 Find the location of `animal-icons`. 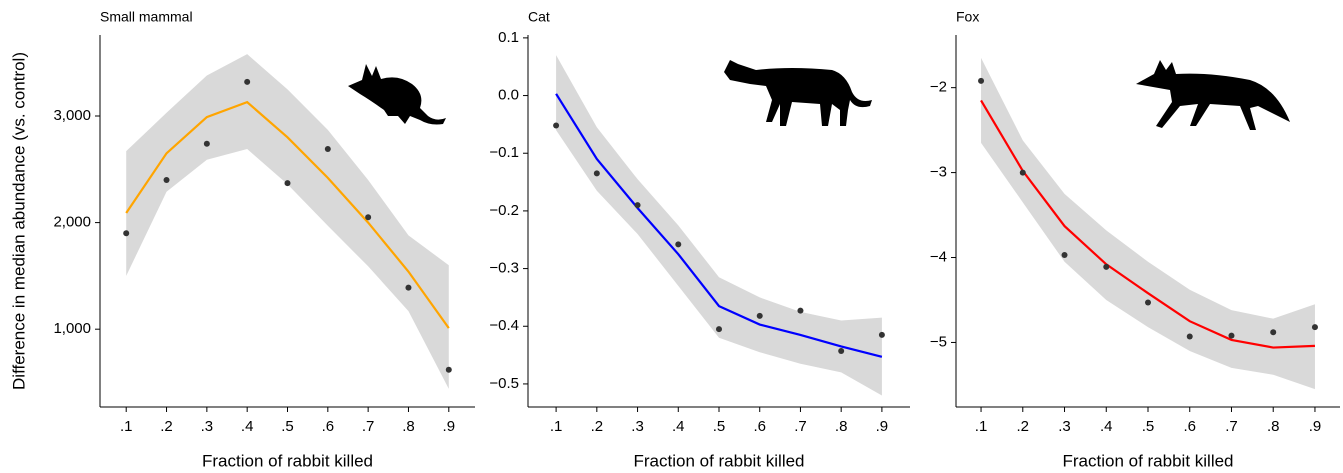

animal-icons is located at coordinates (819, 95).